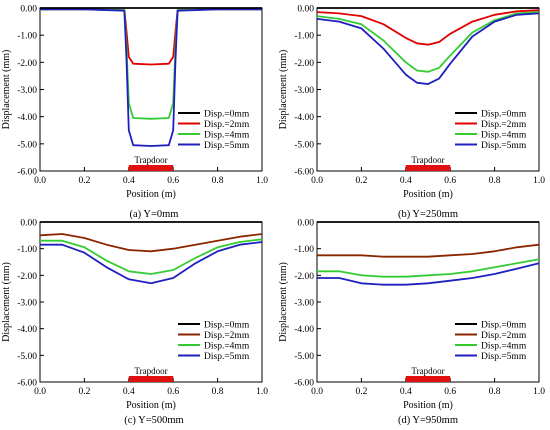 Image resolution: width=550 pixels, height=430 pixels. I want to click on panel-caption: (c) Y=500mm, so click(153, 420).